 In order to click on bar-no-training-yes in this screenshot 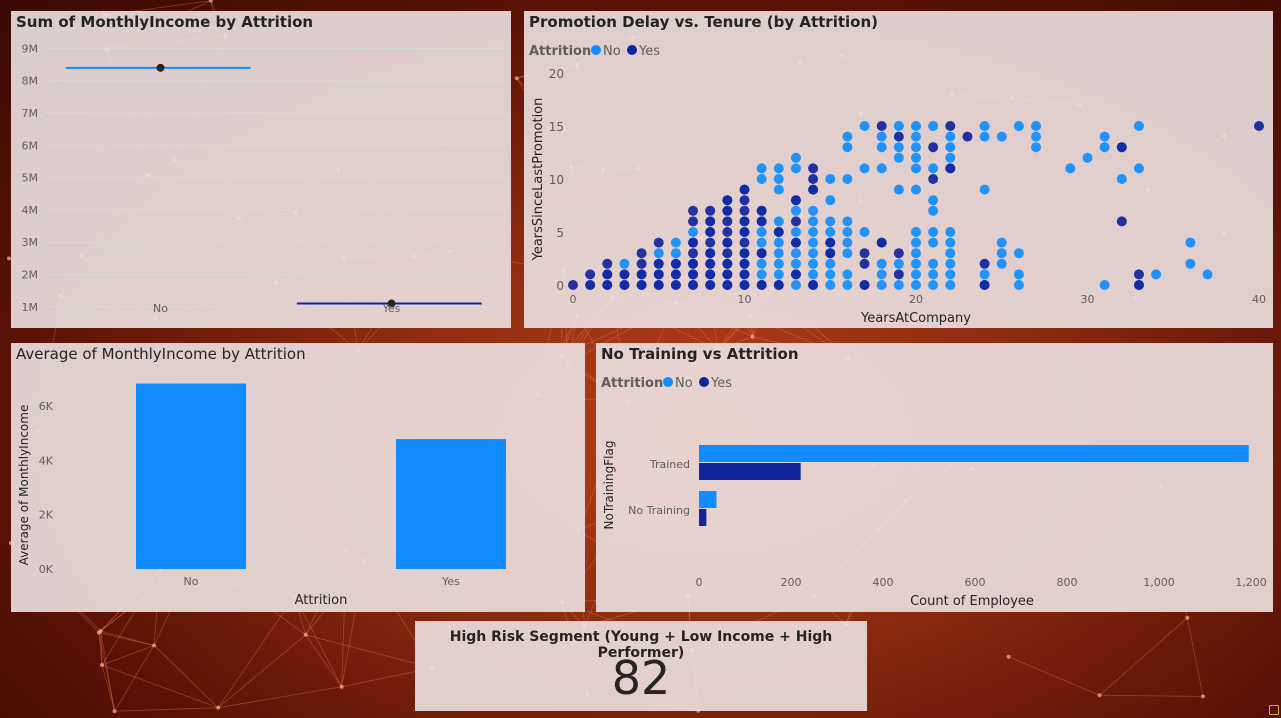, I will do `click(703, 517)`.